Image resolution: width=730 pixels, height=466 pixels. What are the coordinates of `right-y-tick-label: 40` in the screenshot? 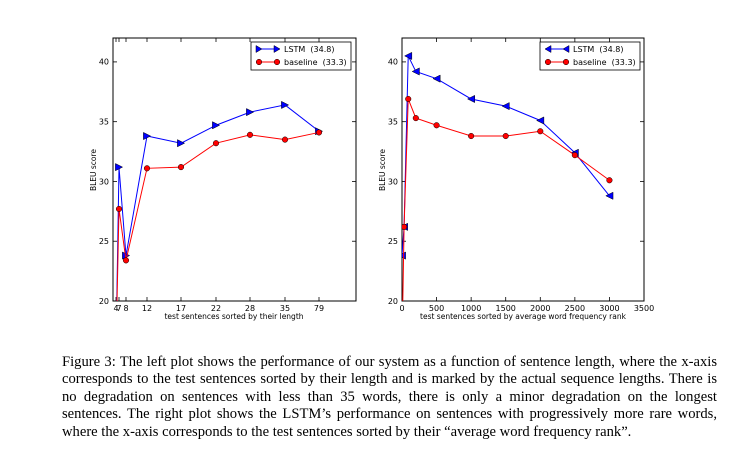 It's located at (393, 62).